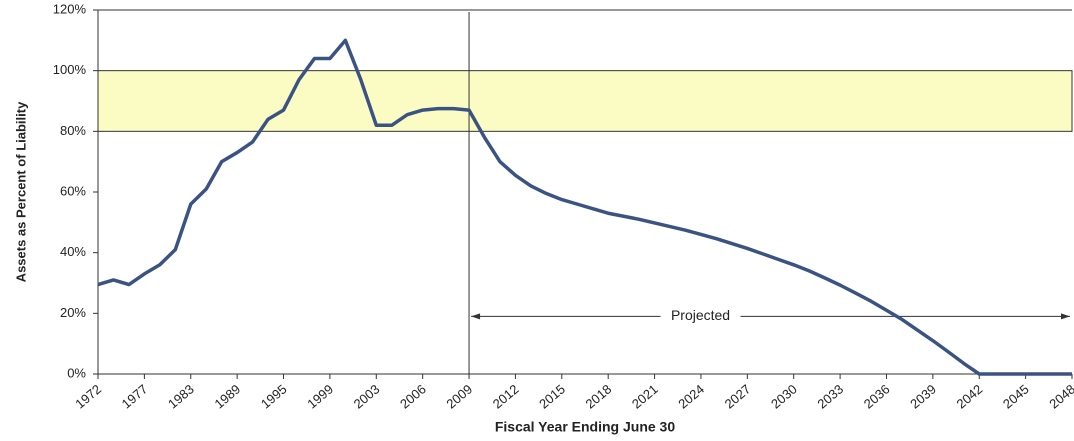  What do you see at coordinates (506, 396) in the screenshot?
I see `x-tick-label: 2012` at bounding box center [506, 396].